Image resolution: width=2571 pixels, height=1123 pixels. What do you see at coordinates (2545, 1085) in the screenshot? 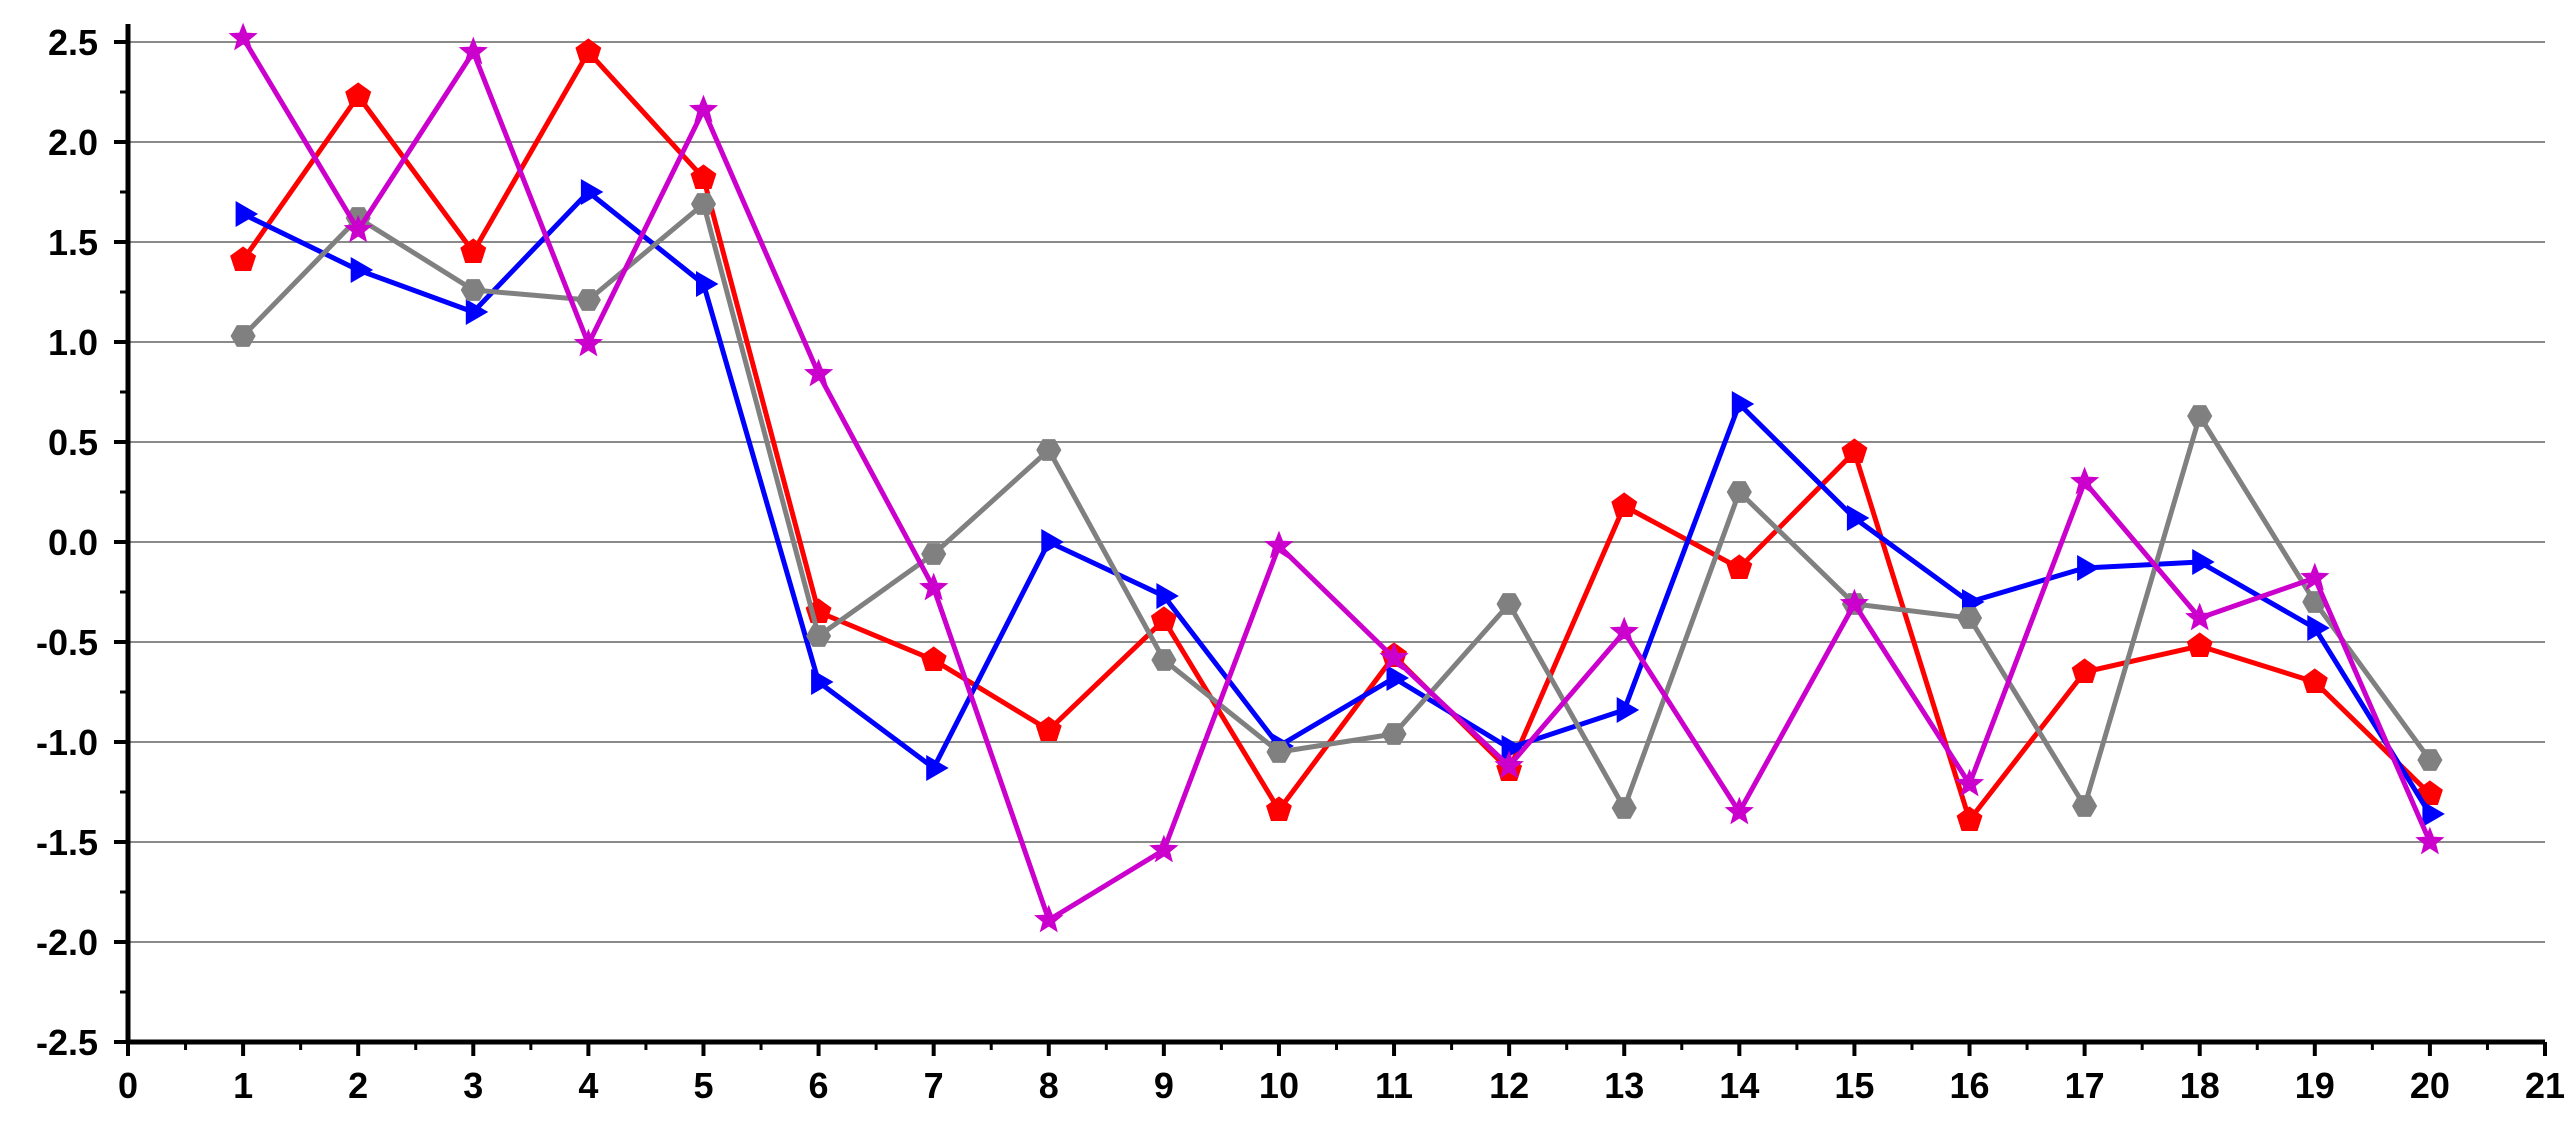
I see `x-tick-label: 21` at bounding box center [2545, 1085].